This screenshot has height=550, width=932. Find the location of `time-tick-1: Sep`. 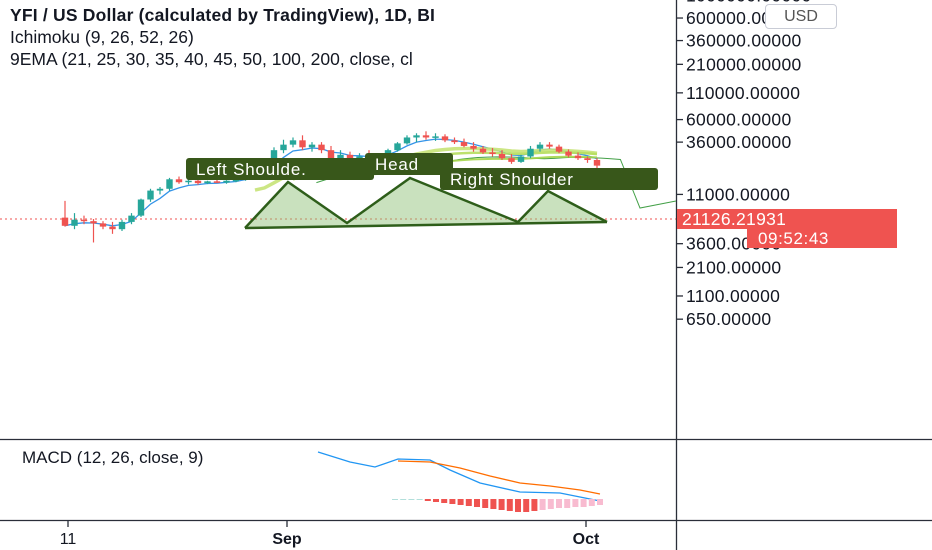

time-tick-1: Sep is located at coordinates (287, 539).